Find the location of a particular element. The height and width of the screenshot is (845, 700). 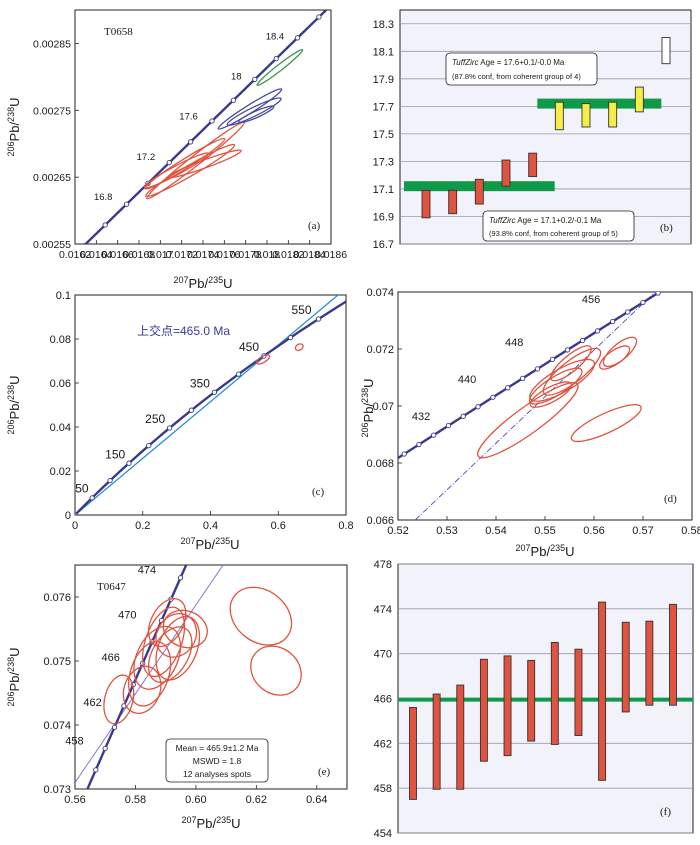

x-tick-label: 0.0174 is located at coordinates (203, 255).